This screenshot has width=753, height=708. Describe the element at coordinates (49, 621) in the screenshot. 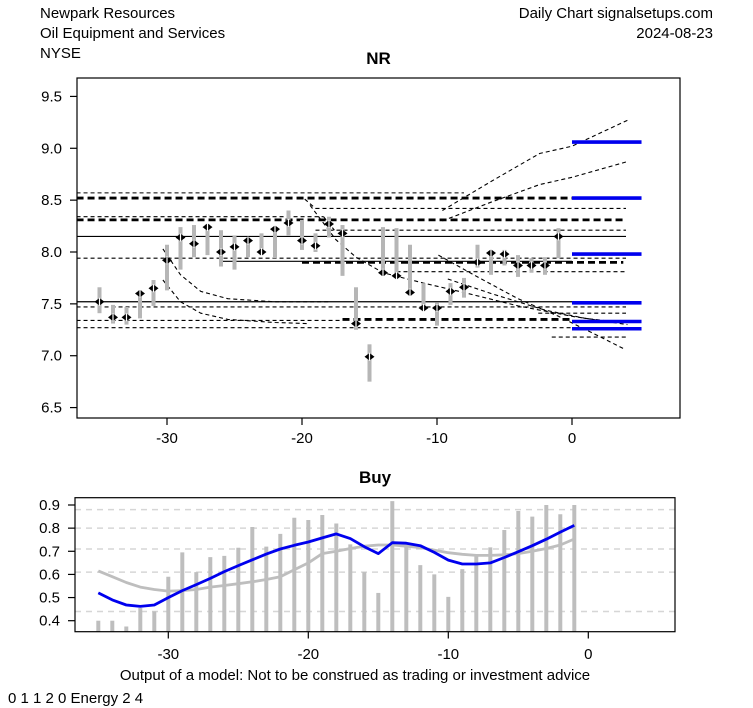

I see `y-tick-label: 0.4` at that location.